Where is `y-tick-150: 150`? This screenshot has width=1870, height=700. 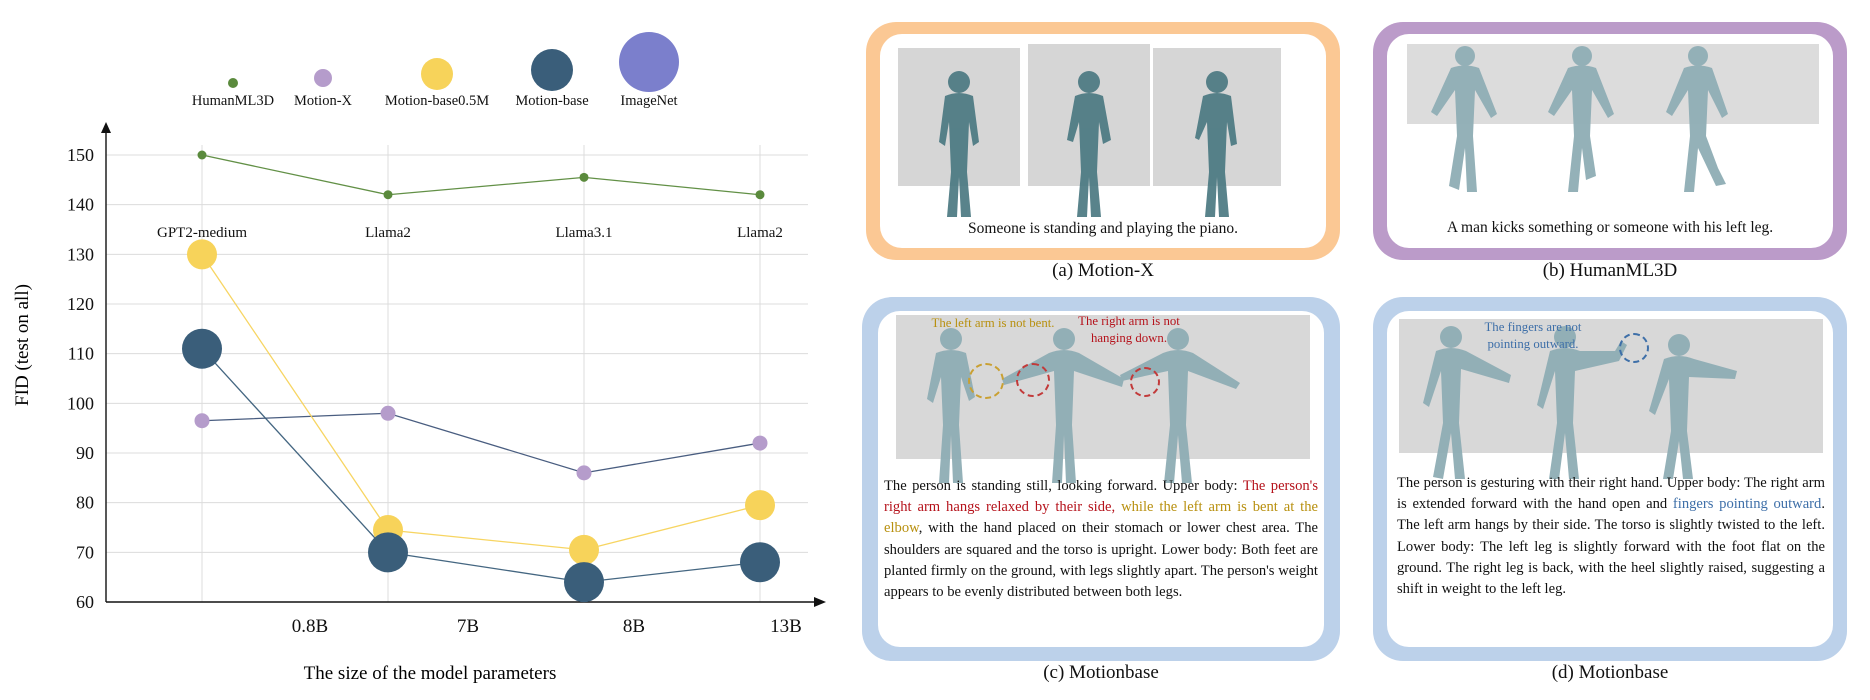 y-tick-150: 150 is located at coordinates (80, 155).